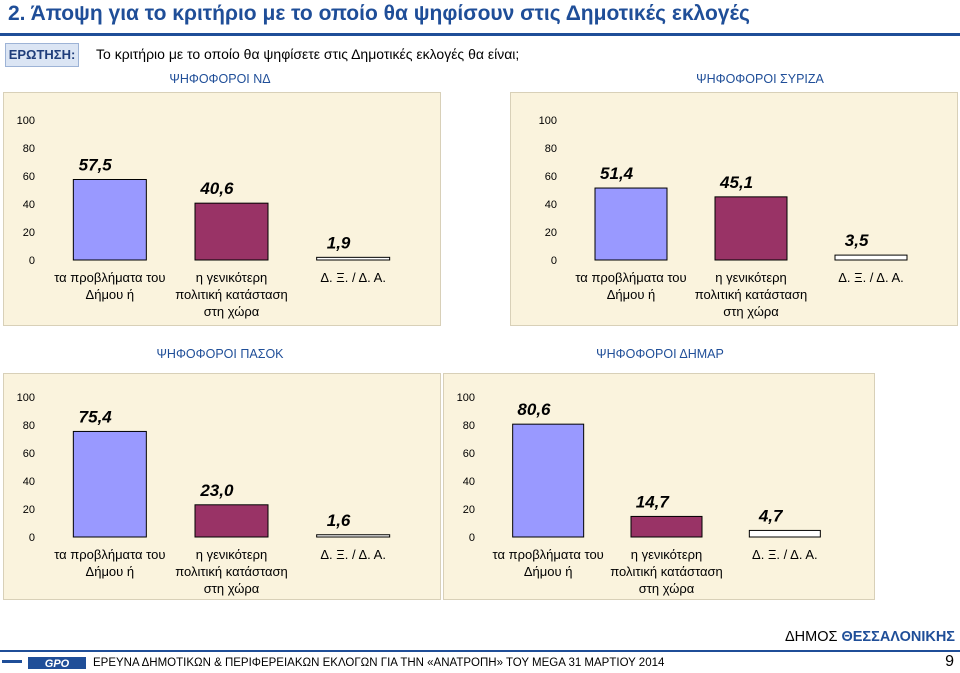 The height and width of the screenshot is (673, 960). Describe the element at coordinates (771, 515) in the screenshot. I see `data-label: 4,7` at that location.